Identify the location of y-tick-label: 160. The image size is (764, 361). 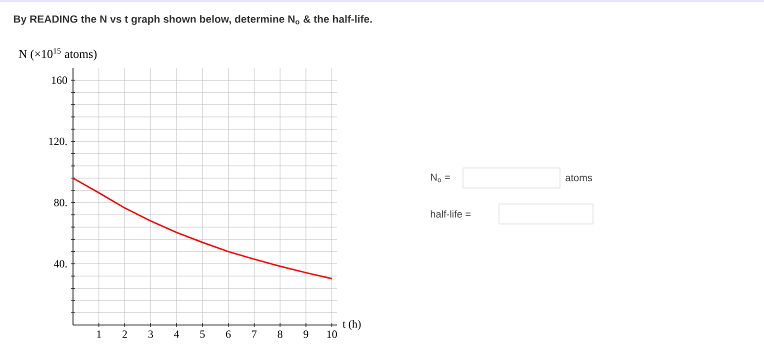
(60, 80).